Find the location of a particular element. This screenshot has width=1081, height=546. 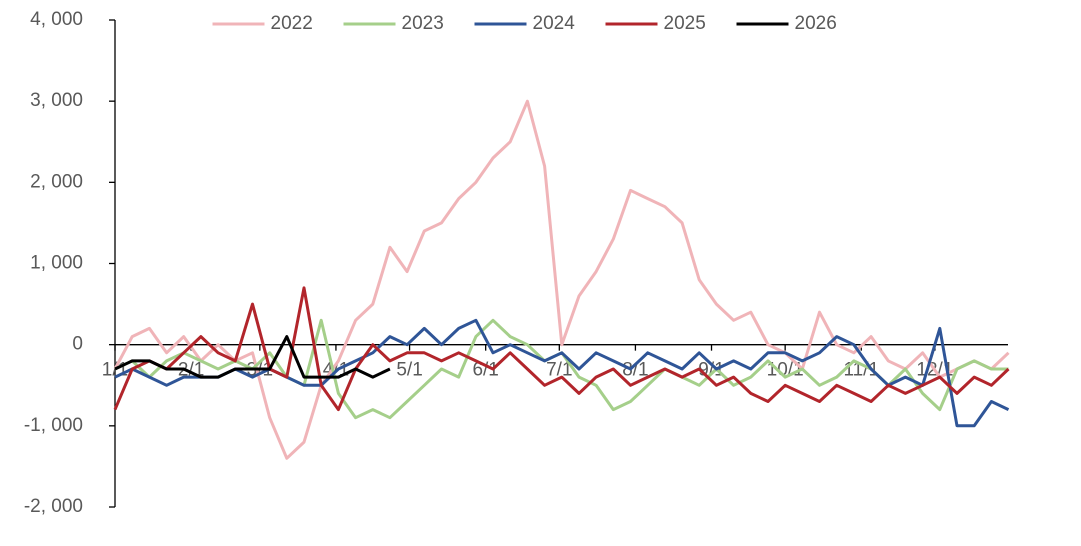

x-tick-label: 5/1 is located at coordinates (409, 370).